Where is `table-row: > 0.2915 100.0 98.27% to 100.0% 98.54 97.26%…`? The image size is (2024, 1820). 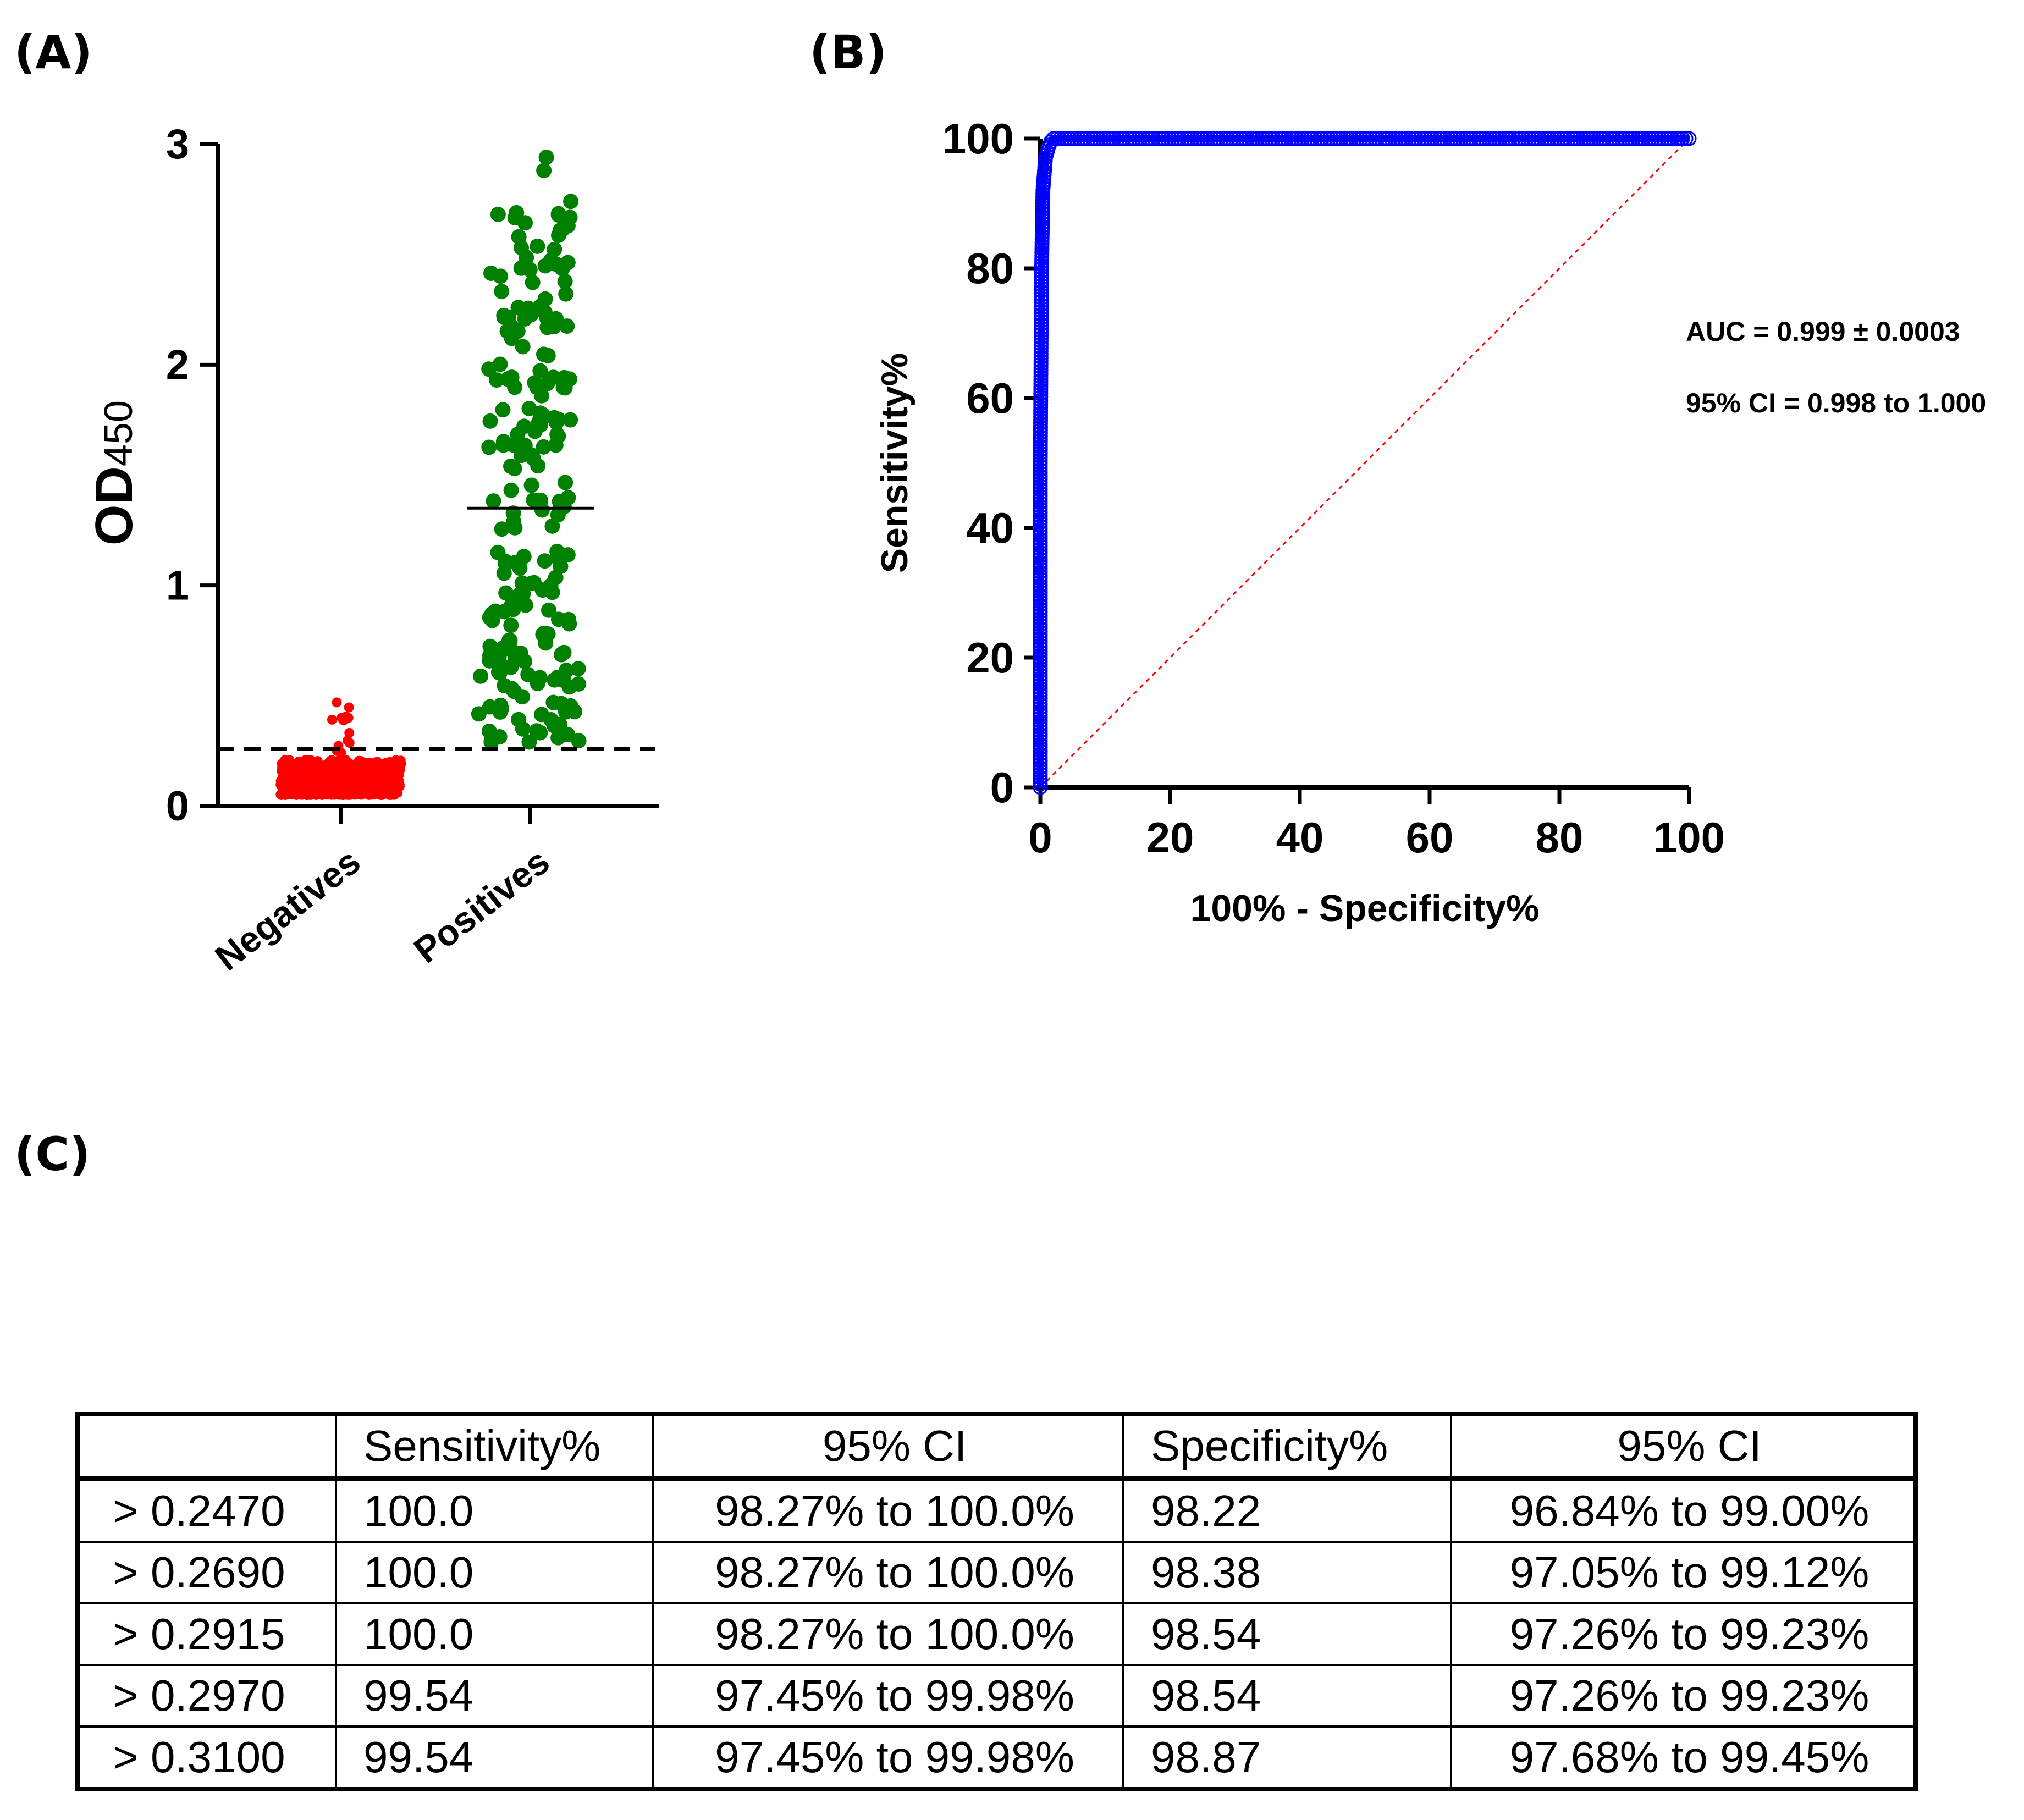
table-row: > 0.2915 100.0 98.27% to 100.0% 98.54 97.26%… is located at coordinates (997, 1634).